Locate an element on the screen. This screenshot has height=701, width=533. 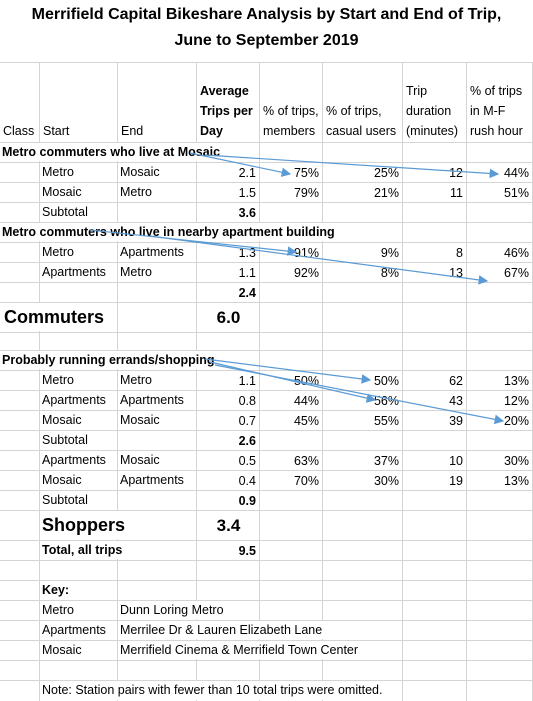
cell-text: Metro is located at coordinates (59, 380).